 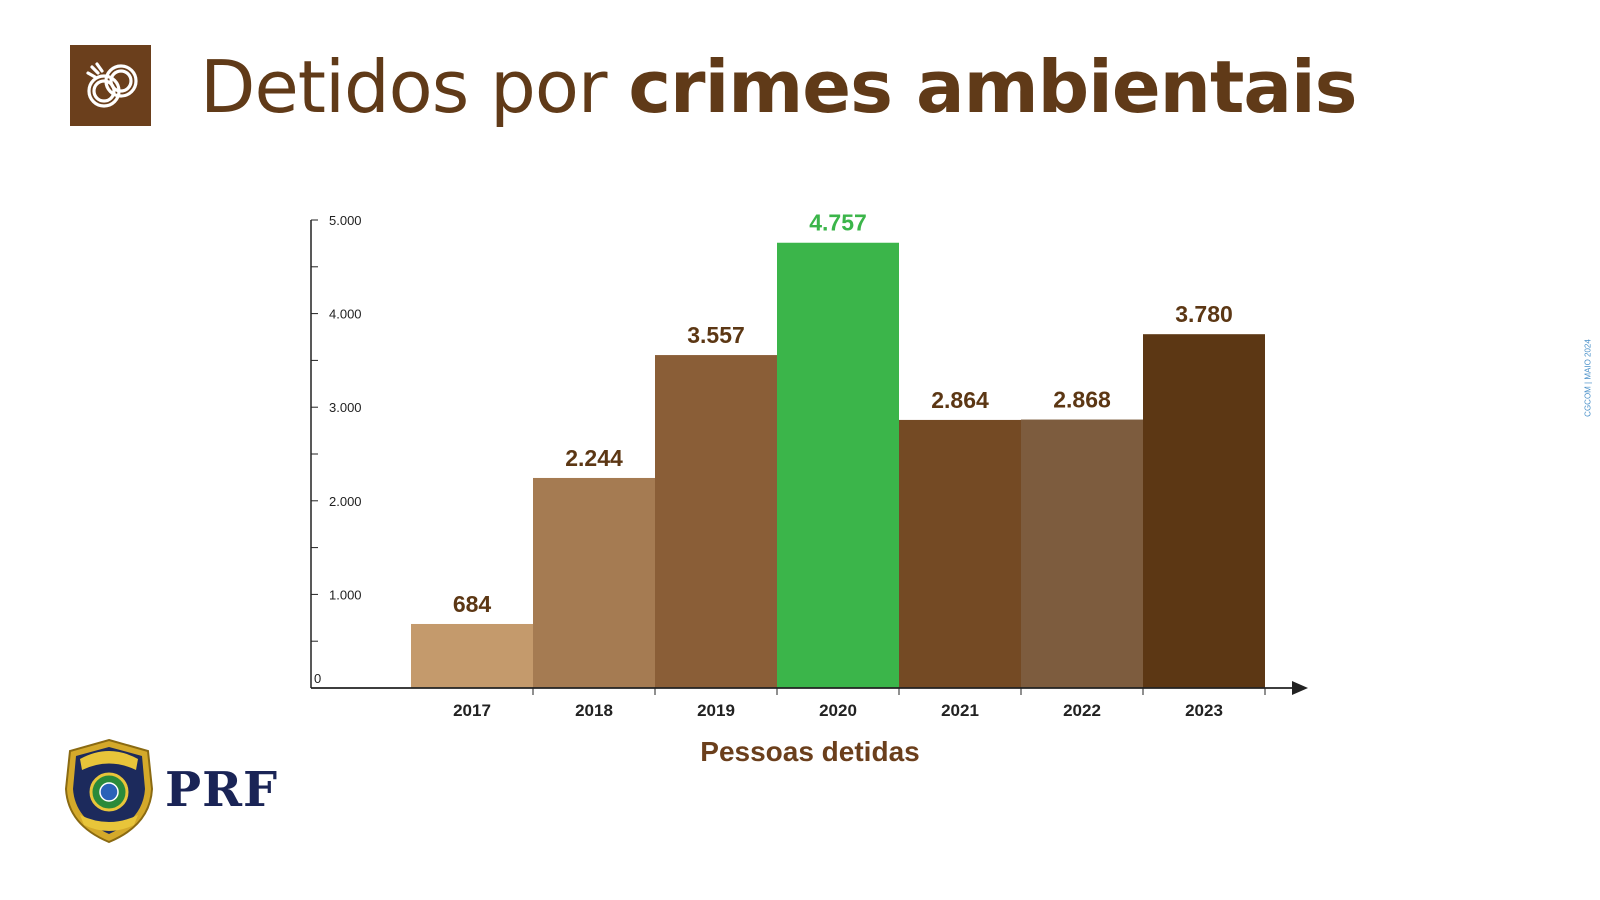 I want to click on brand-text: PRF, so click(x=222, y=790).